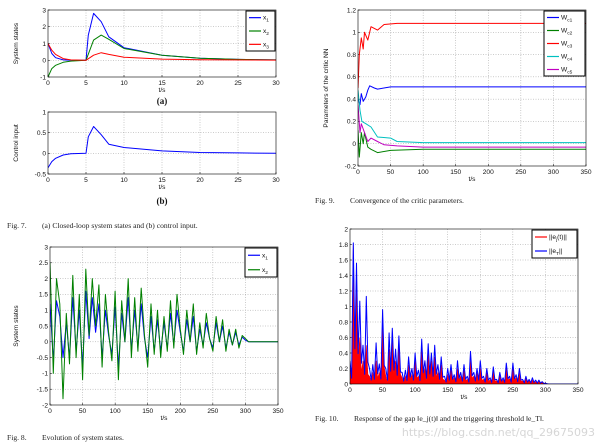  I want to click on legend-subscript: c4, so click(569, 60).